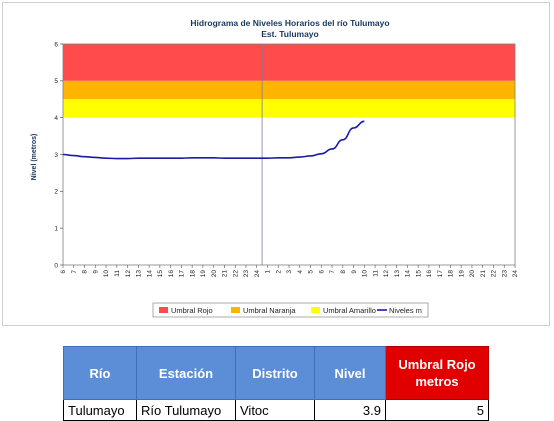  What do you see at coordinates (56, 265) in the screenshot?
I see `y-tick-label: 0` at bounding box center [56, 265].